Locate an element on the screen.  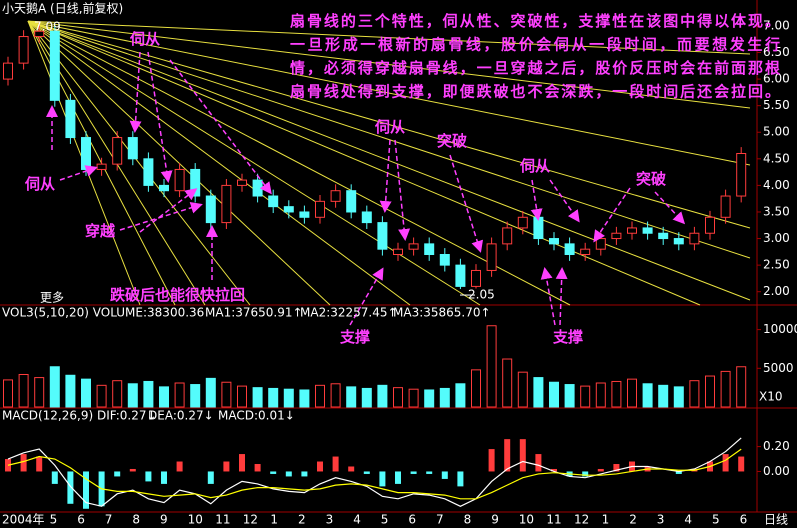
annotation: 伺从 is located at coordinates (144, 39).